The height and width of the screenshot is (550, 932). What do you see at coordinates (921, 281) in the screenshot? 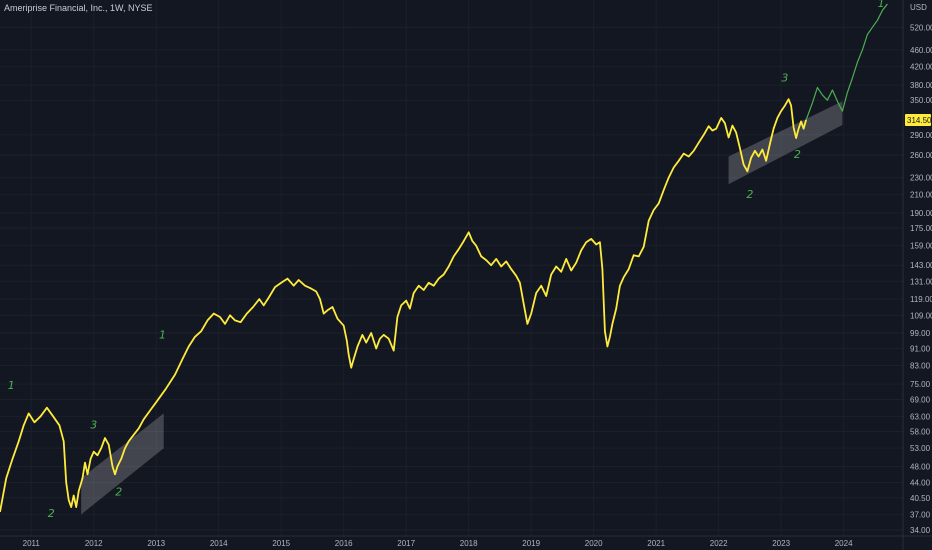
I see `y-tick-label: 131.00` at bounding box center [921, 281].